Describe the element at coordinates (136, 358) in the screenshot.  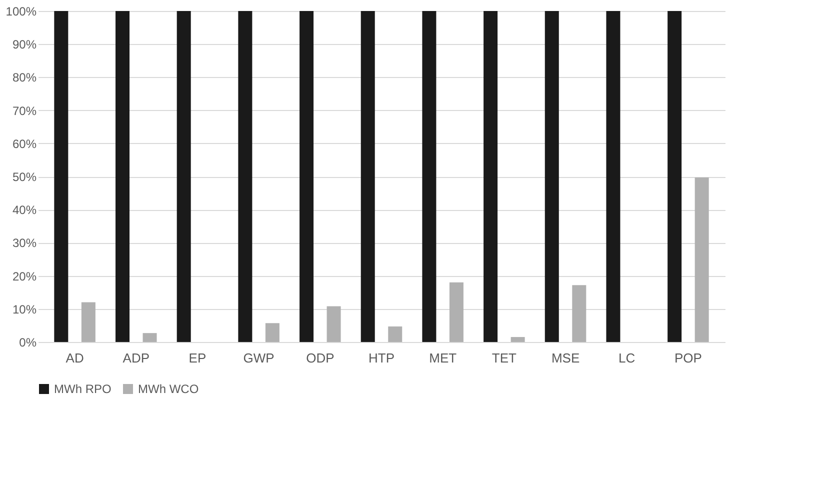
I see `x-tick-label: ADP` at that location.